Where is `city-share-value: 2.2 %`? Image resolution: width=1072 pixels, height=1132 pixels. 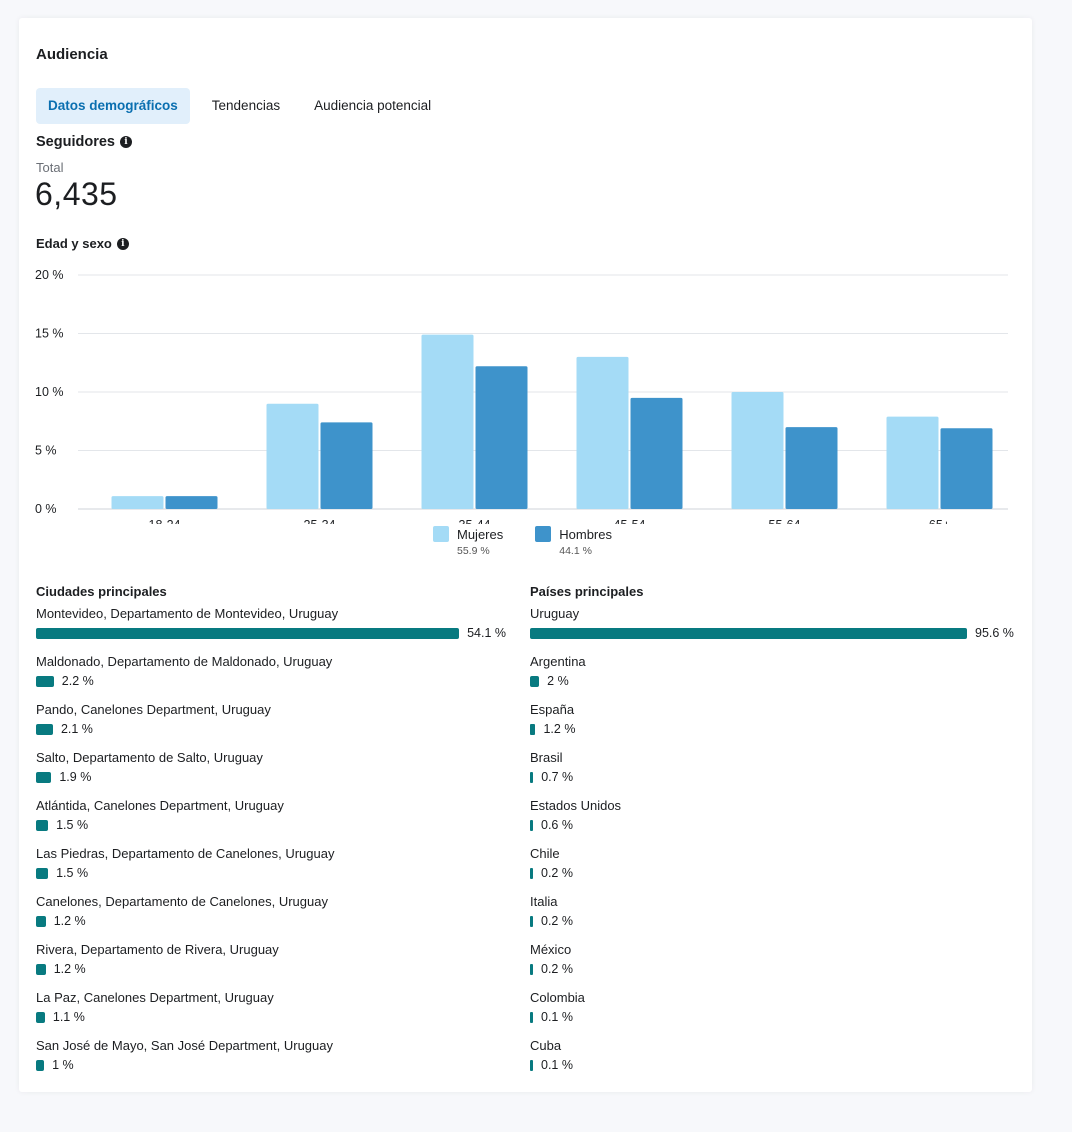 city-share-value: 2.2 % is located at coordinates (77, 681).